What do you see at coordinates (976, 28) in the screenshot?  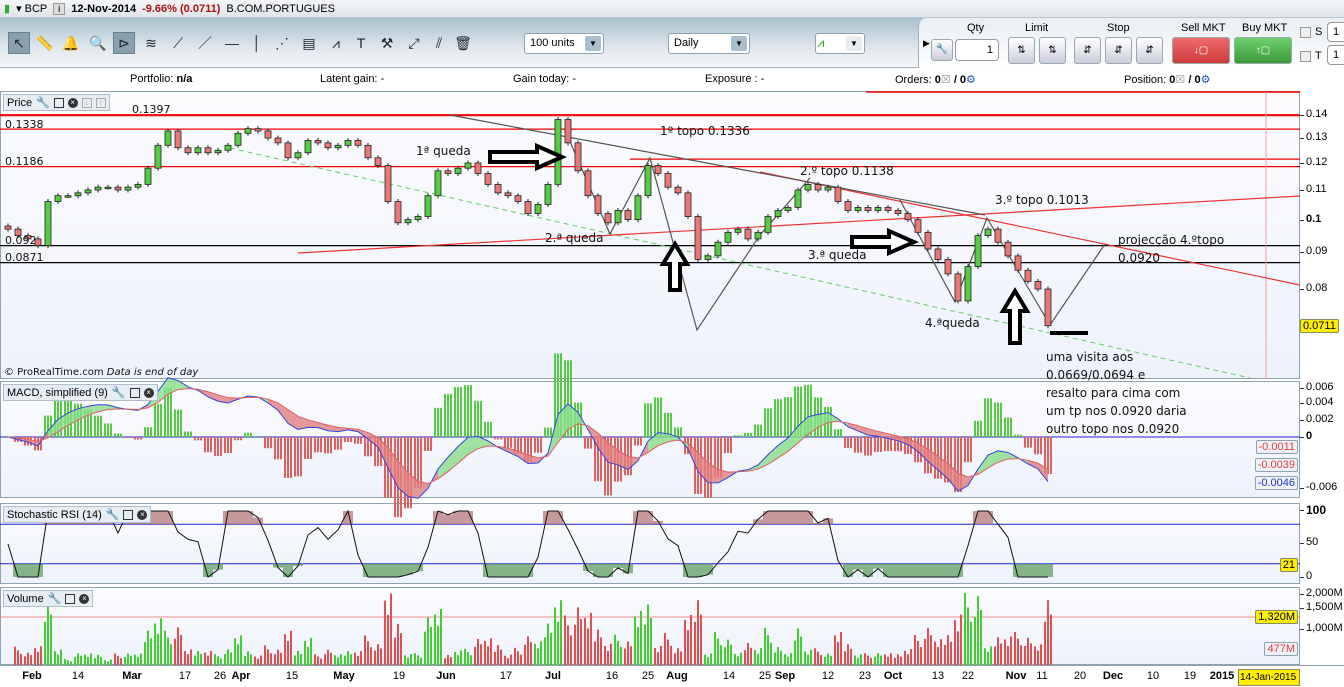 I see `qty-label: Qty` at bounding box center [976, 28].